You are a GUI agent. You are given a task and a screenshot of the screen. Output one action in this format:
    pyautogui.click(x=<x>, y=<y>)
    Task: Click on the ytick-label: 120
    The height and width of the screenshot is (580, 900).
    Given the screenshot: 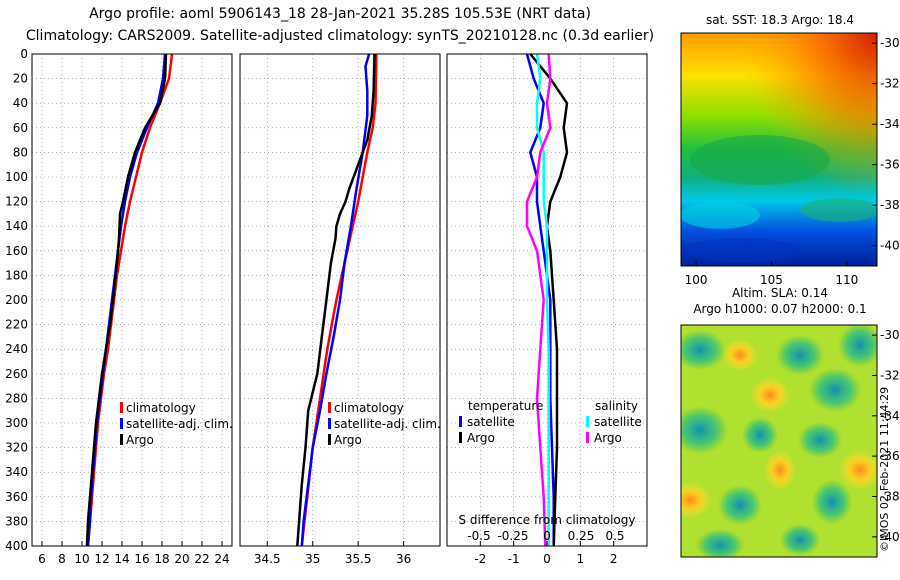 What is the action you would take?
    pyautogui.click(x=16, y=202)
    